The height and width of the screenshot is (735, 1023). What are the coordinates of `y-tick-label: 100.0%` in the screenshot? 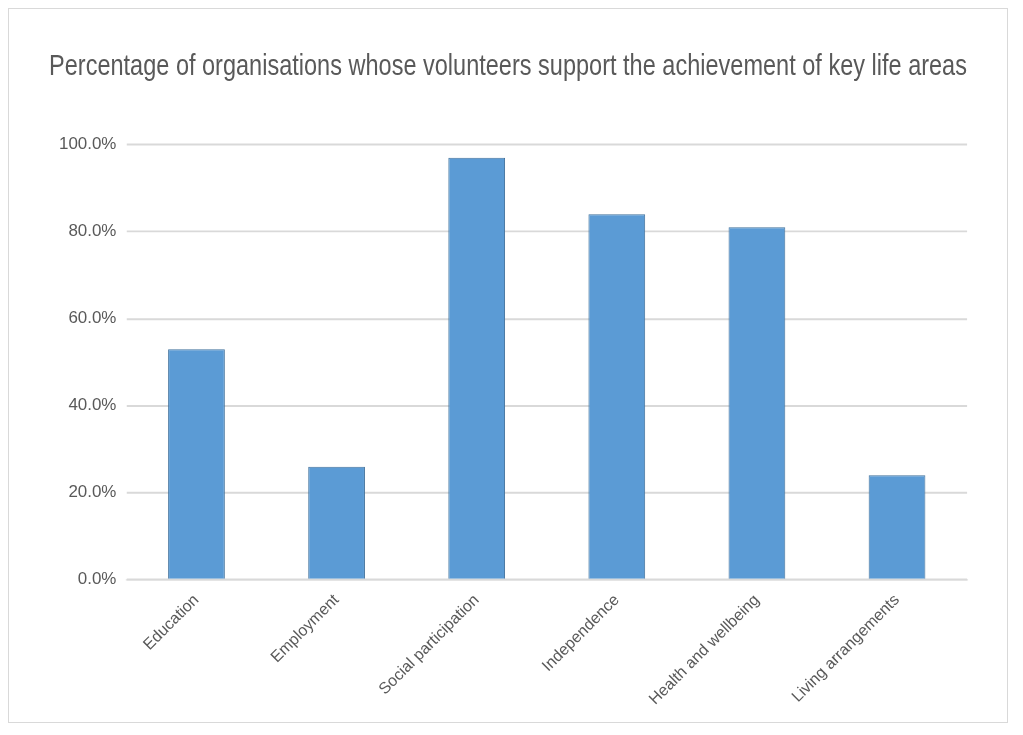 It's located at (87, 144).